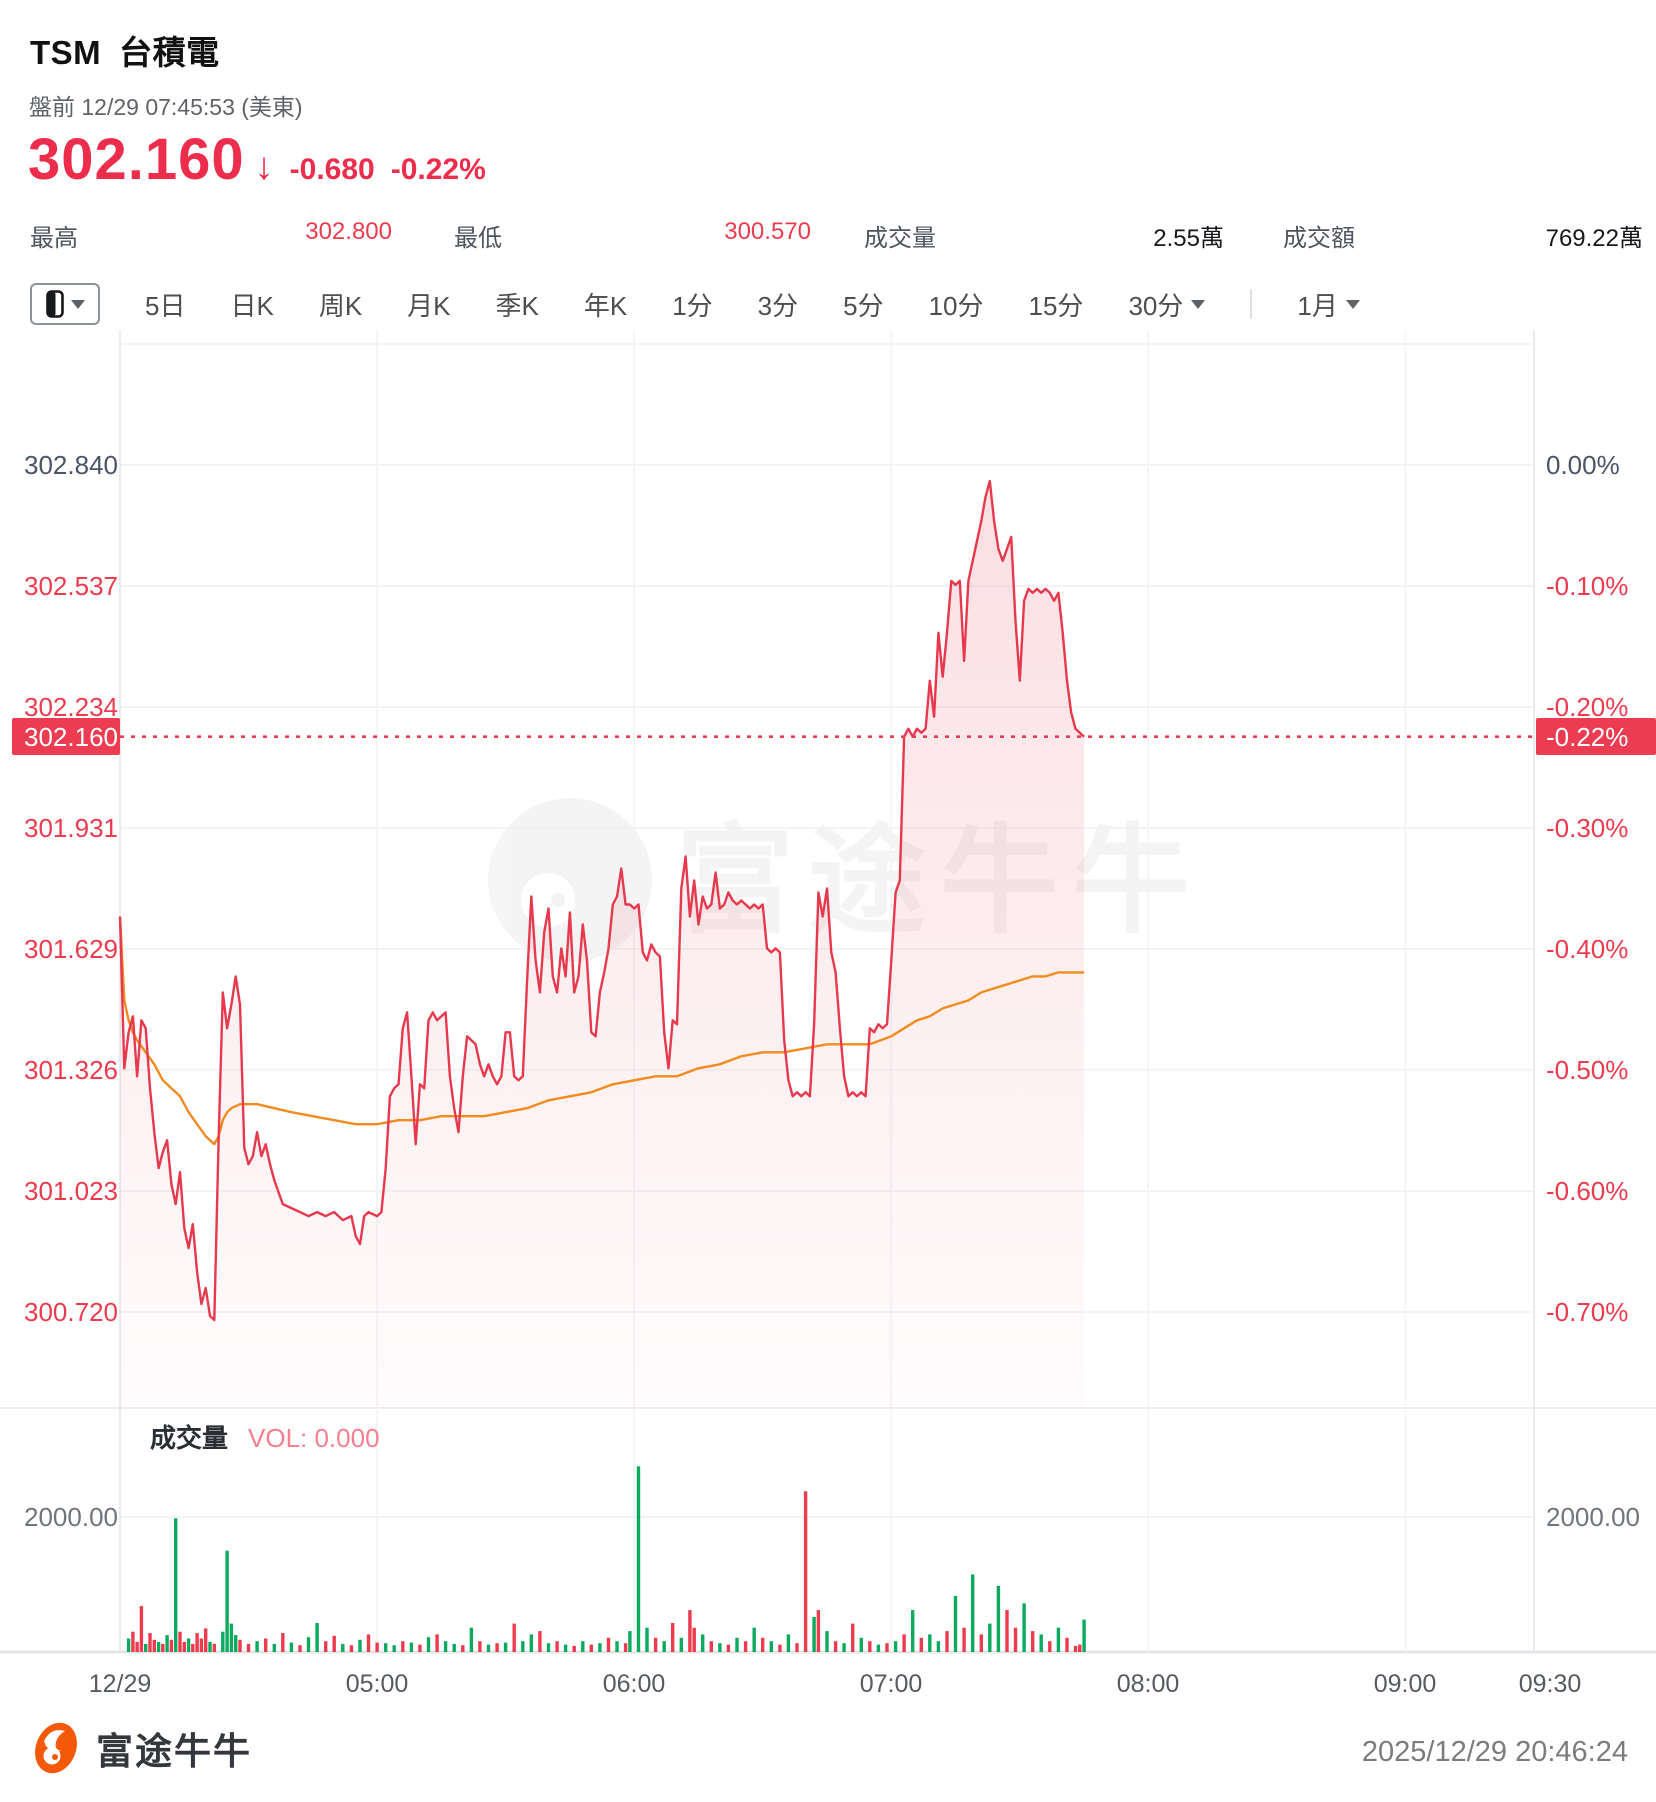 This screenshot has width=1656, height=1802. Describe the element at coordinates (1188, 238) in the screenshot. I see `stat-volume-value: 2.55萬` at that location.